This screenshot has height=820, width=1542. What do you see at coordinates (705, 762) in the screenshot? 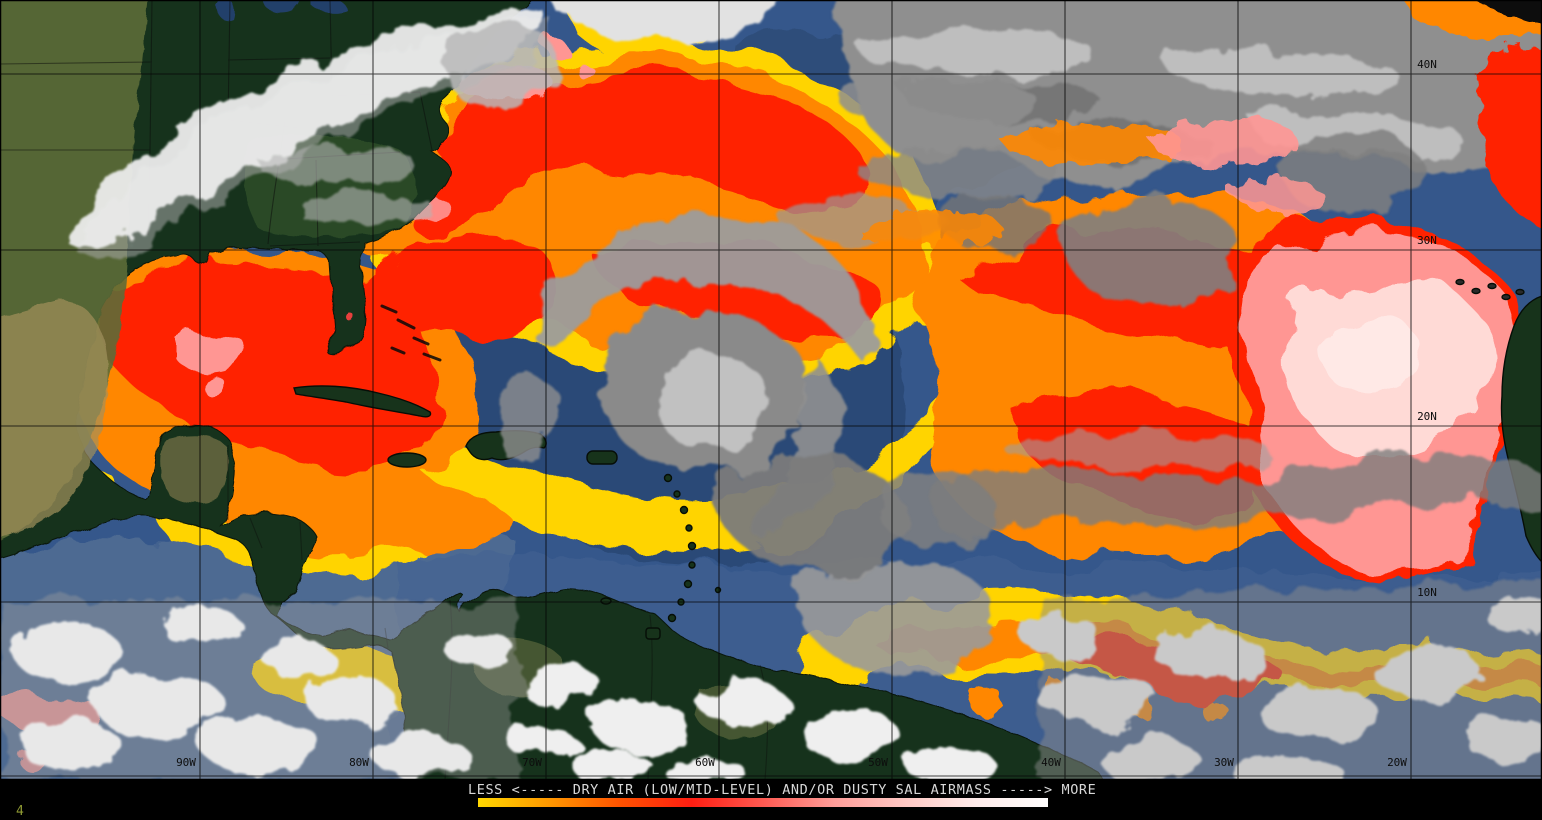
I see `lon-label: 60W` at bounding box center [705, 762].